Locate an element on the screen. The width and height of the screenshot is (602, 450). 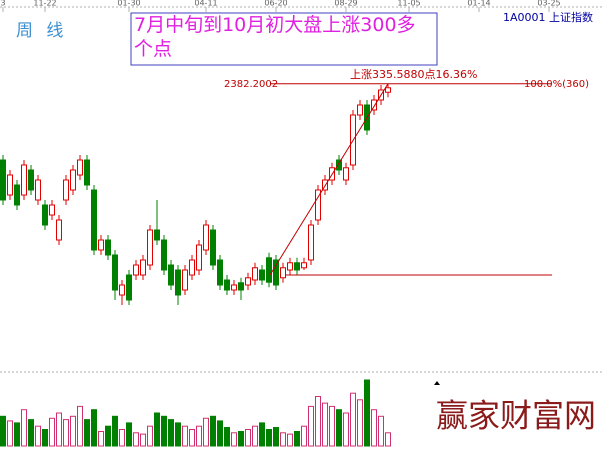
x-tick-label: 06-20 is located at coordinates (275, 4).